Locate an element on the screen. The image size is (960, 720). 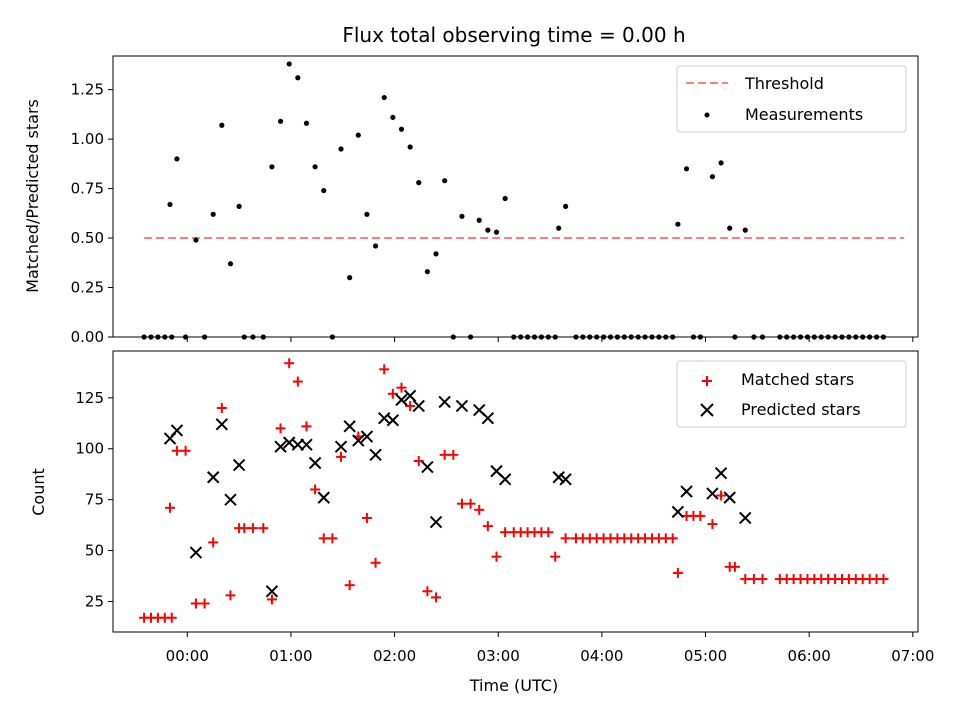
top-ytick-label: 1.00 is located at coordinates (87, 139).